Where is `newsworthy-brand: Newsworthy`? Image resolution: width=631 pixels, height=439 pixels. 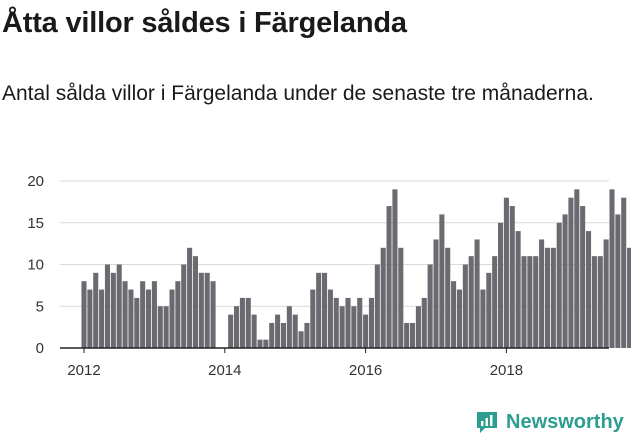 newsworthy-brand: Newsworthy is located at coordinates (549, 422).